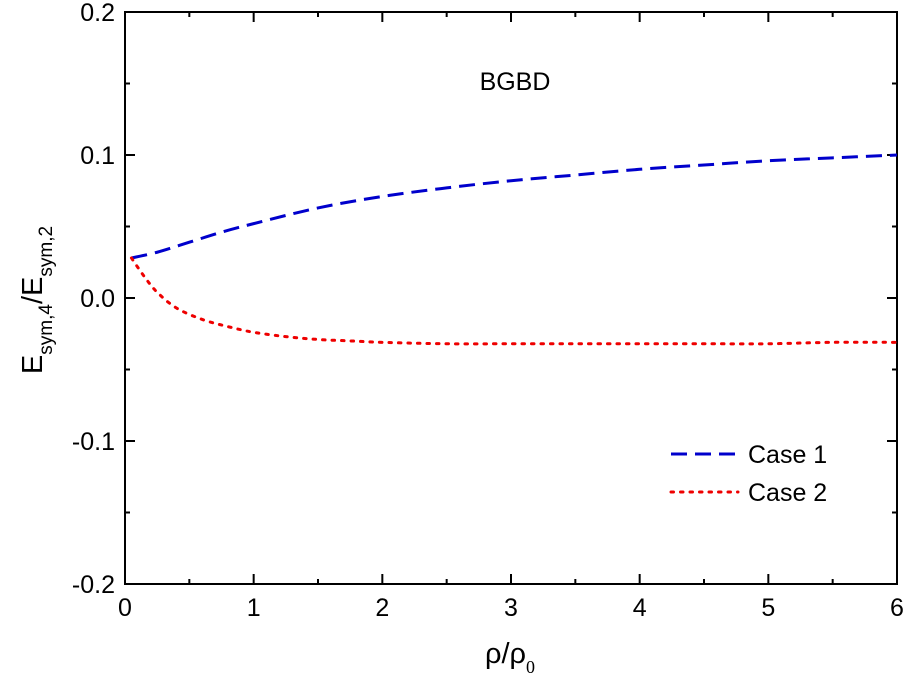 This screenshot has width=911, height=686. I want to click on legend-label-case-1: Case 1, so click(787, 455).